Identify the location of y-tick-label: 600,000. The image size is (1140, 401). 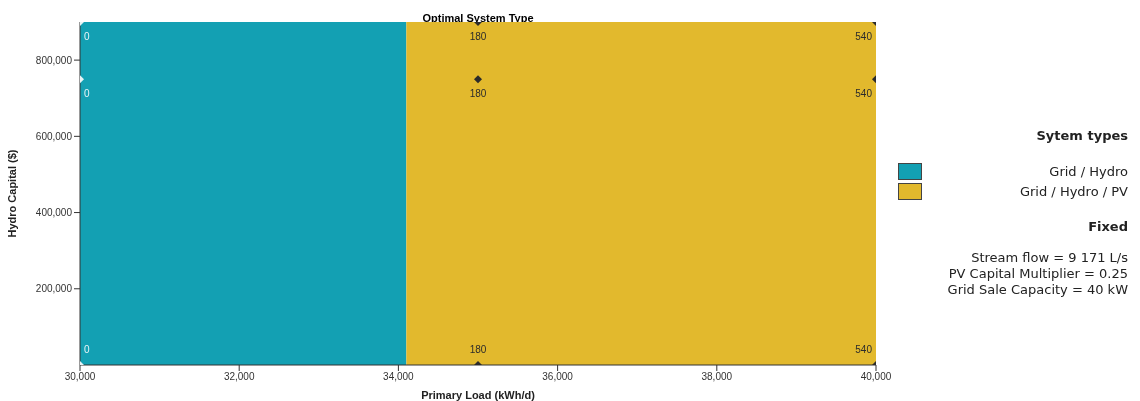
(54, 136).